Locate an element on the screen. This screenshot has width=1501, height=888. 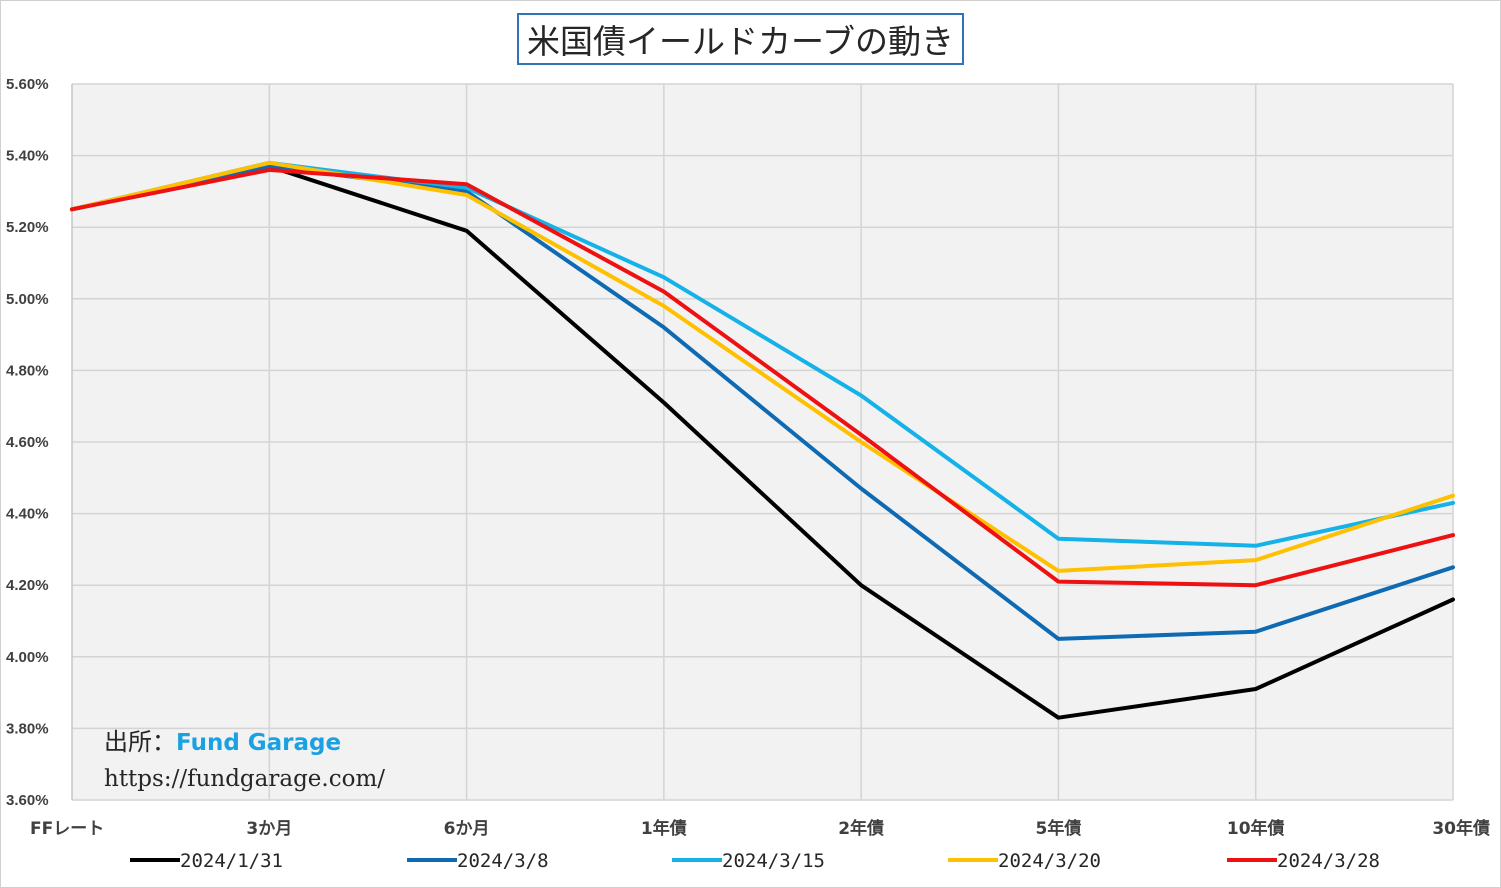
y-tick-label: 4.60% is located at coordinates (27, 442).